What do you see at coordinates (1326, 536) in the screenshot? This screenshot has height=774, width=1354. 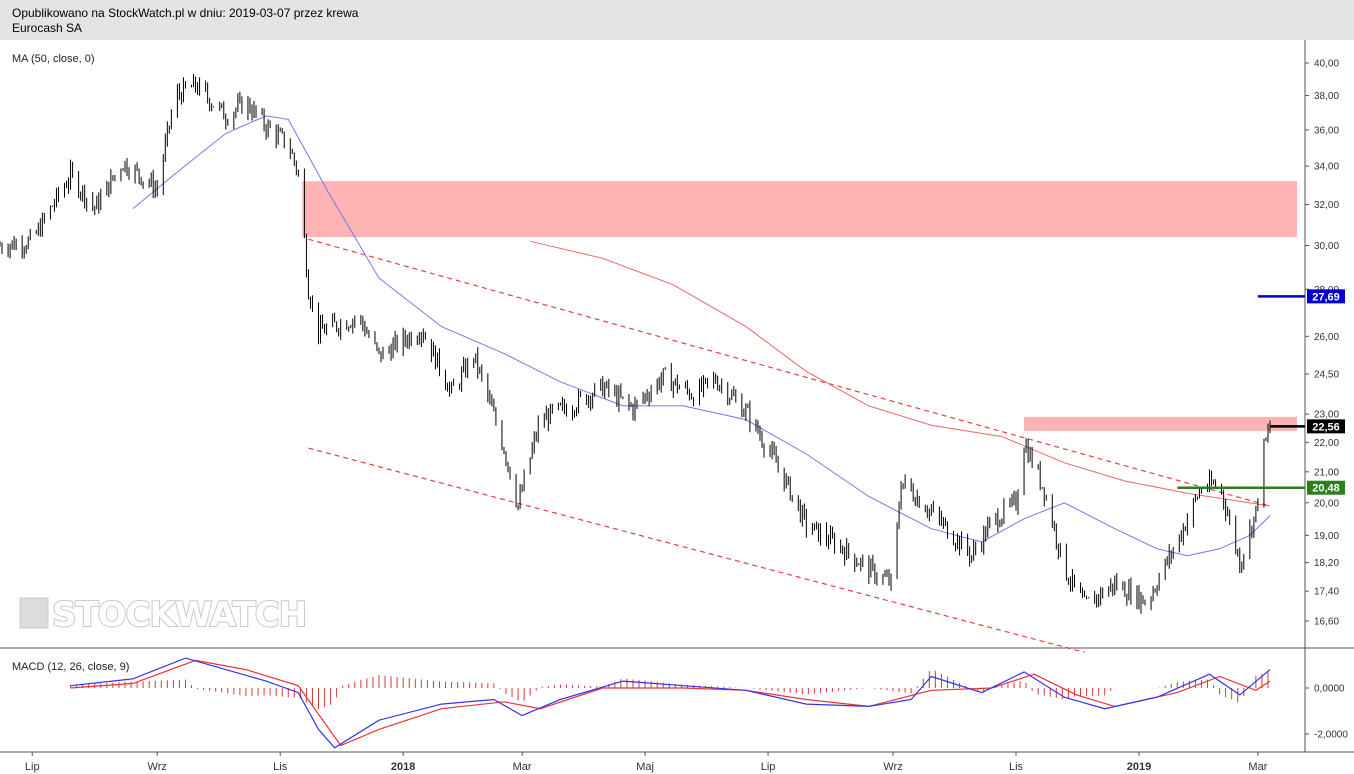 I see `y-tick-label: 19,00` at bounding box center [1326, 536].